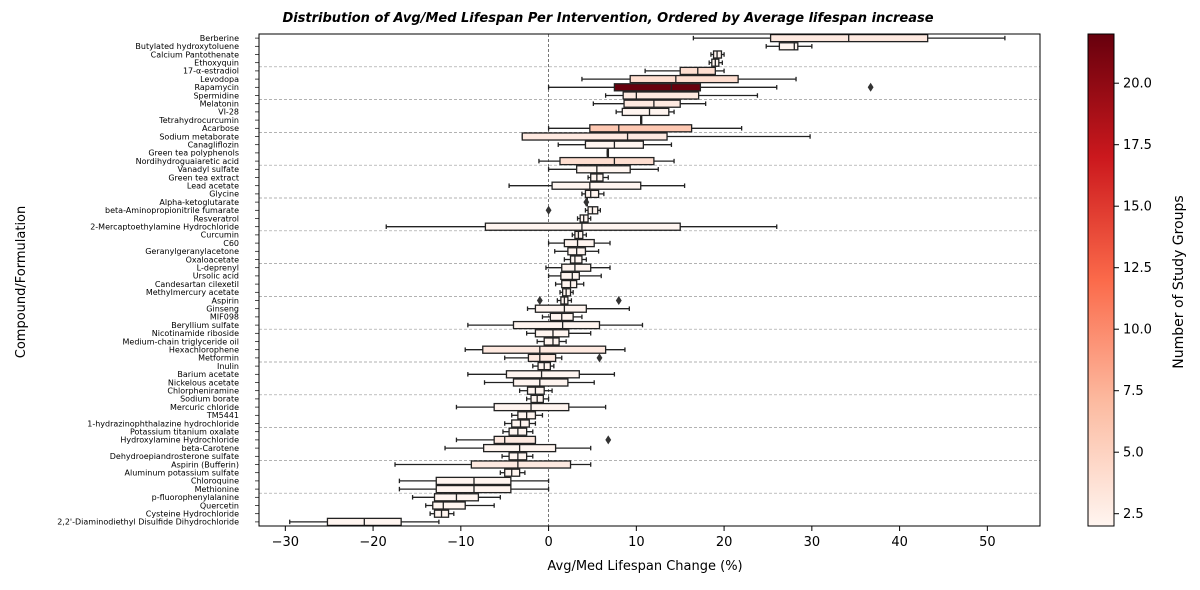 The width and height of the screenshot is (1200, 590). I want to click on category-label: MIF098, so click(224, 317).